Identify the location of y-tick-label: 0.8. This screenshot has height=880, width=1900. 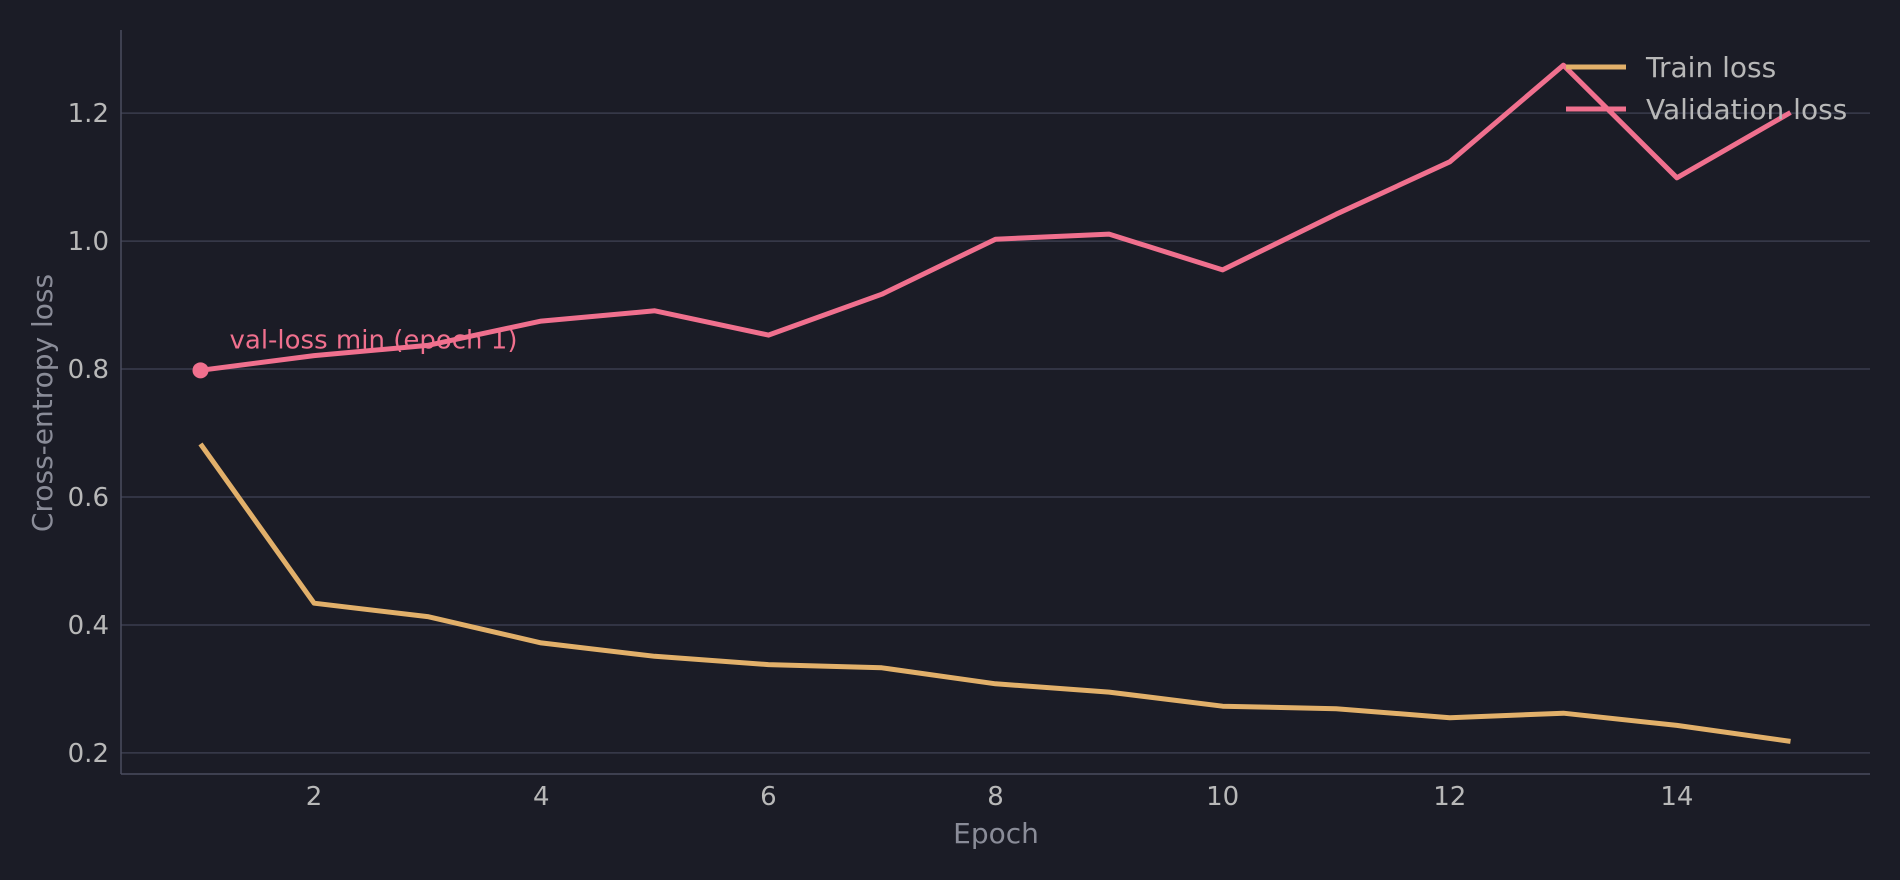
(88, 370).